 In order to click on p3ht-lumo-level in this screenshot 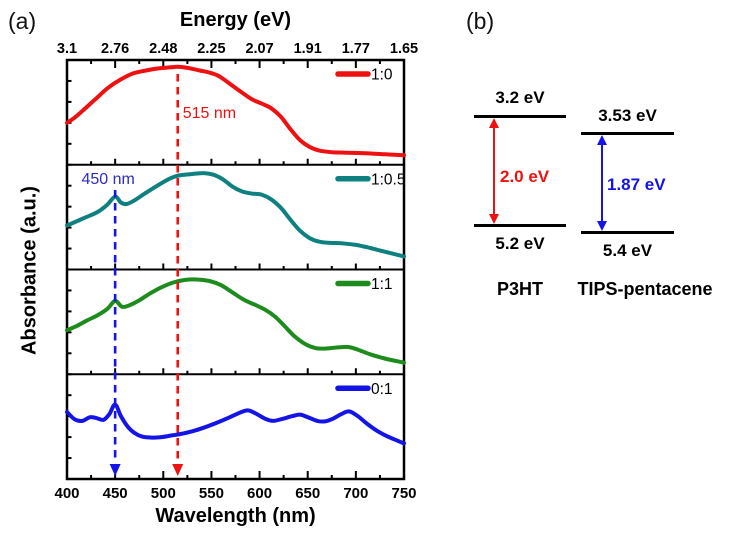, I will do `click(520, 116)`.